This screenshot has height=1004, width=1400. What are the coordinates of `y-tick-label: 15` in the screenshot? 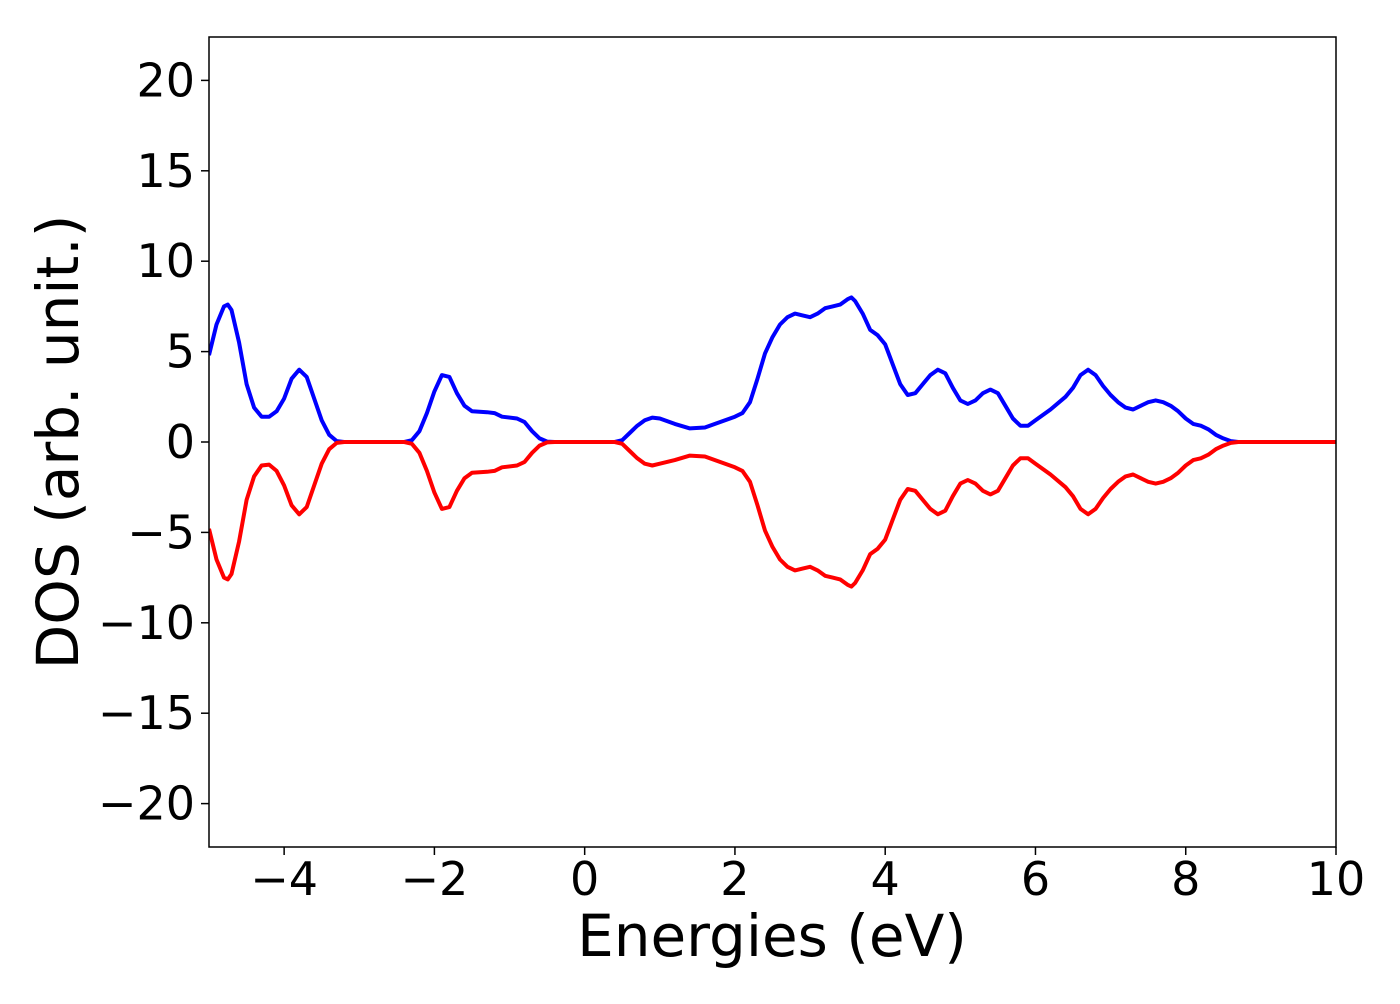 It's located at (165, 171).